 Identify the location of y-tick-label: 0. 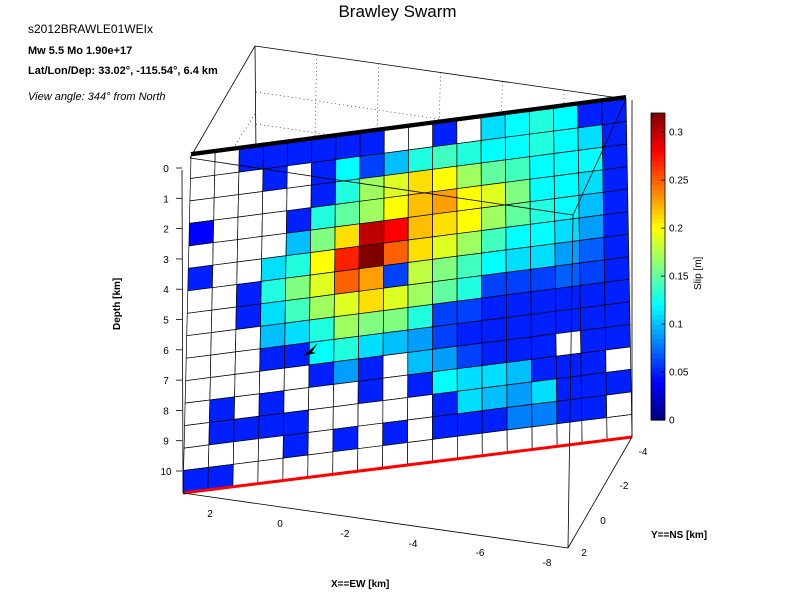
(603, 521).